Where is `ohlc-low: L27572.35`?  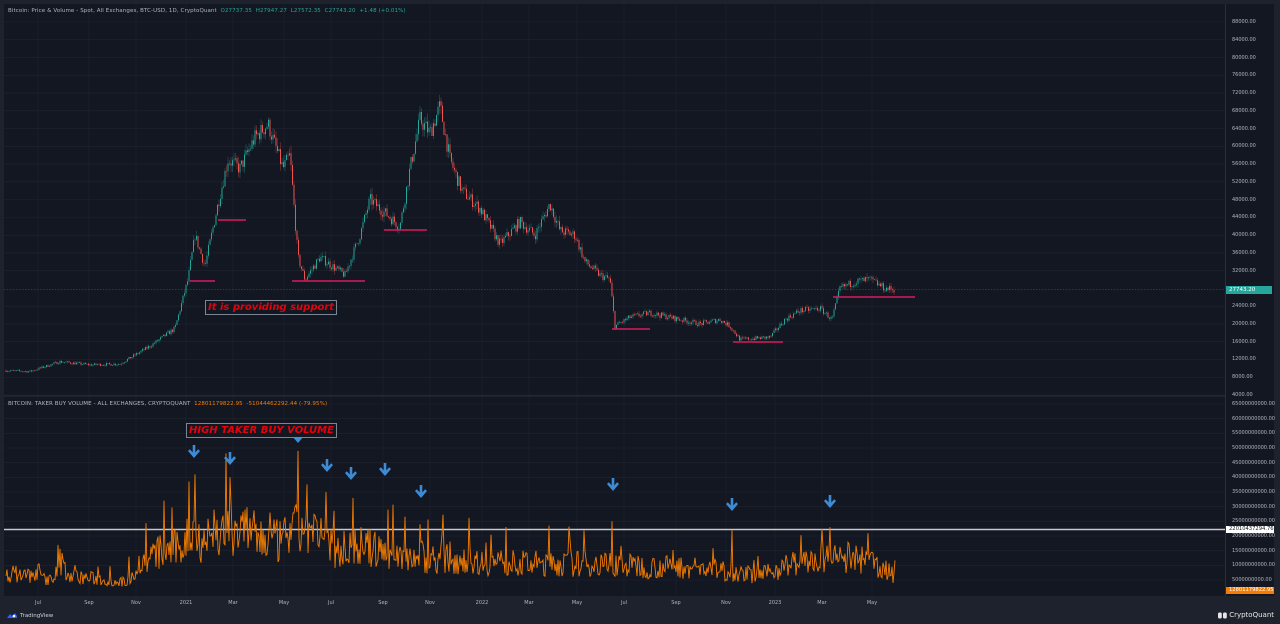 ohlc-low: L27572.35 is located at coordinates (305, 11).